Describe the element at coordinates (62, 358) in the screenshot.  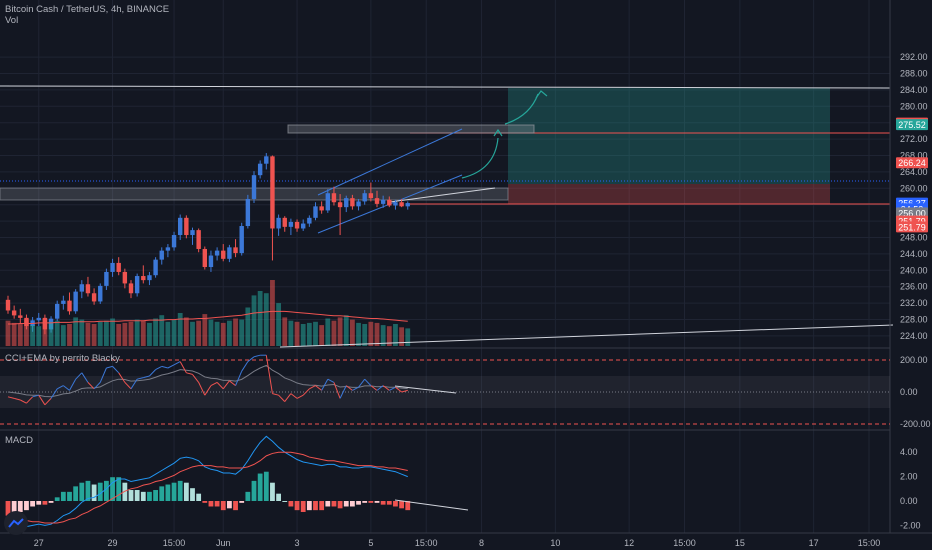
I see `cci-legend: CCI+EMA by perrito Blacky` at that location.